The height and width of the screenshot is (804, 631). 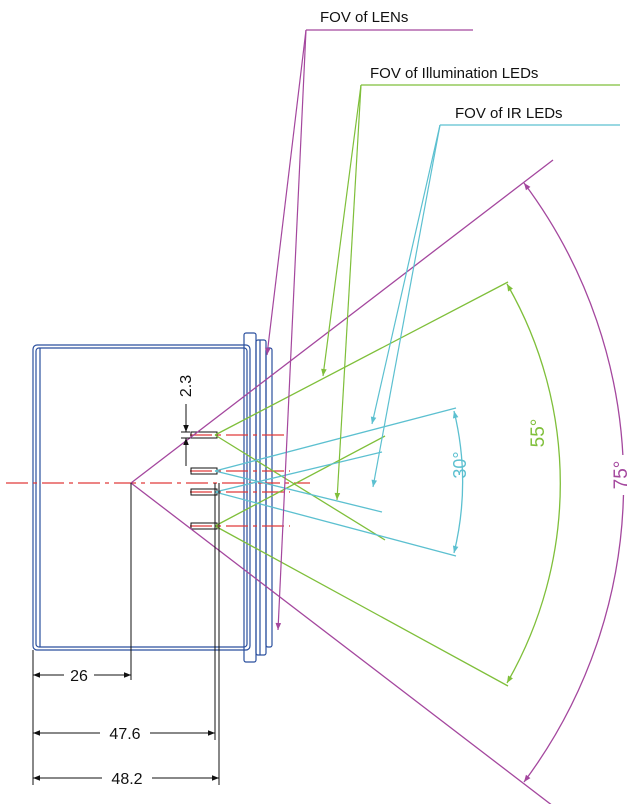 I want to click on led-depth-dimension: 47.6, so click(x=124, y=734).